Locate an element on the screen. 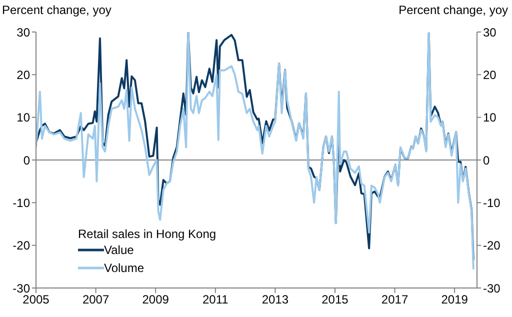 The height and width of the screenshot is (317, 512). x-tick-label: 2007 is located at coordinates (96, 299).